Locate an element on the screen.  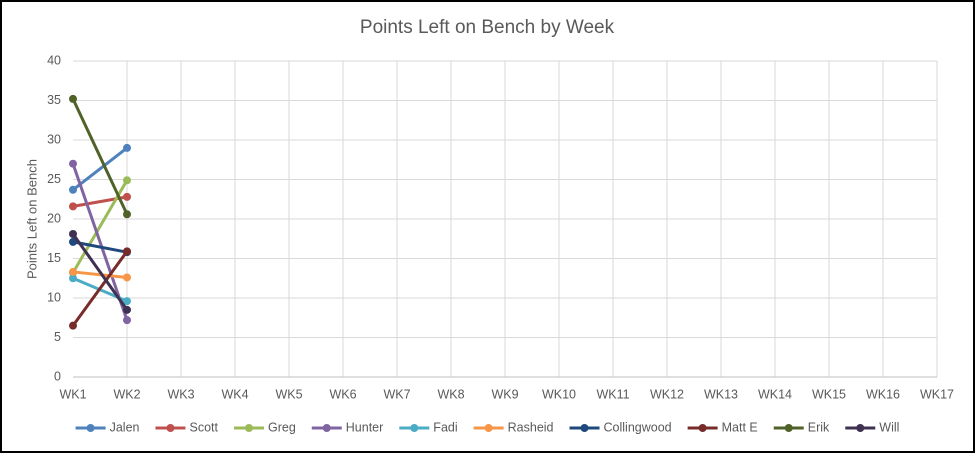
x-tick-label: WK13 is located at coordinates (721, 394).